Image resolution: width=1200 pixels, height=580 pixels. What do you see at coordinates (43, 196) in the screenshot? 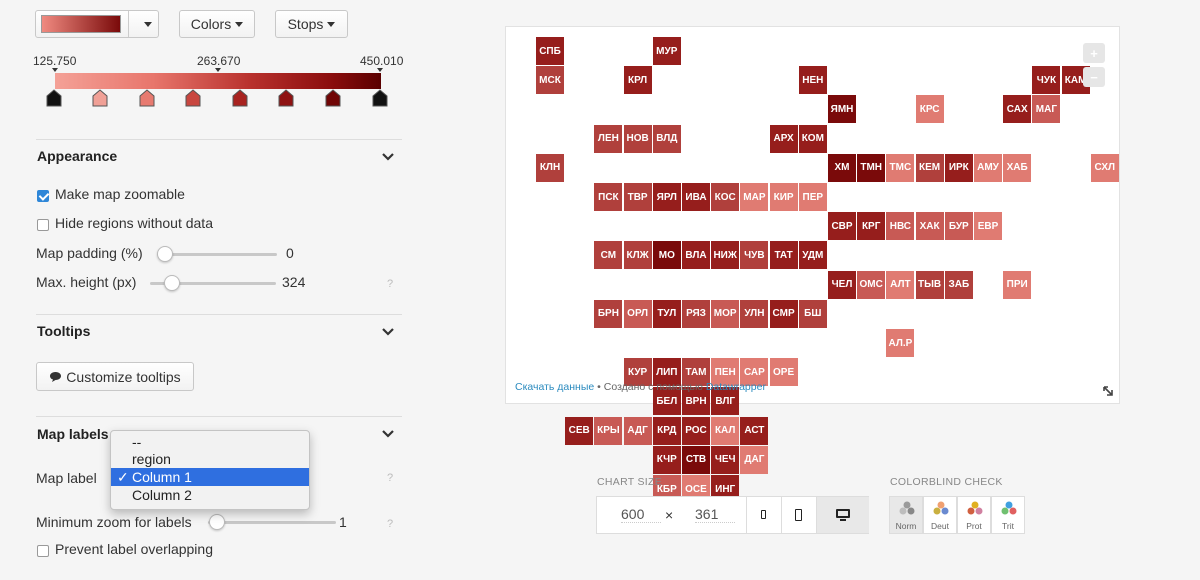
I see `zoomable-checkbox` at bounding box center [43, 196].